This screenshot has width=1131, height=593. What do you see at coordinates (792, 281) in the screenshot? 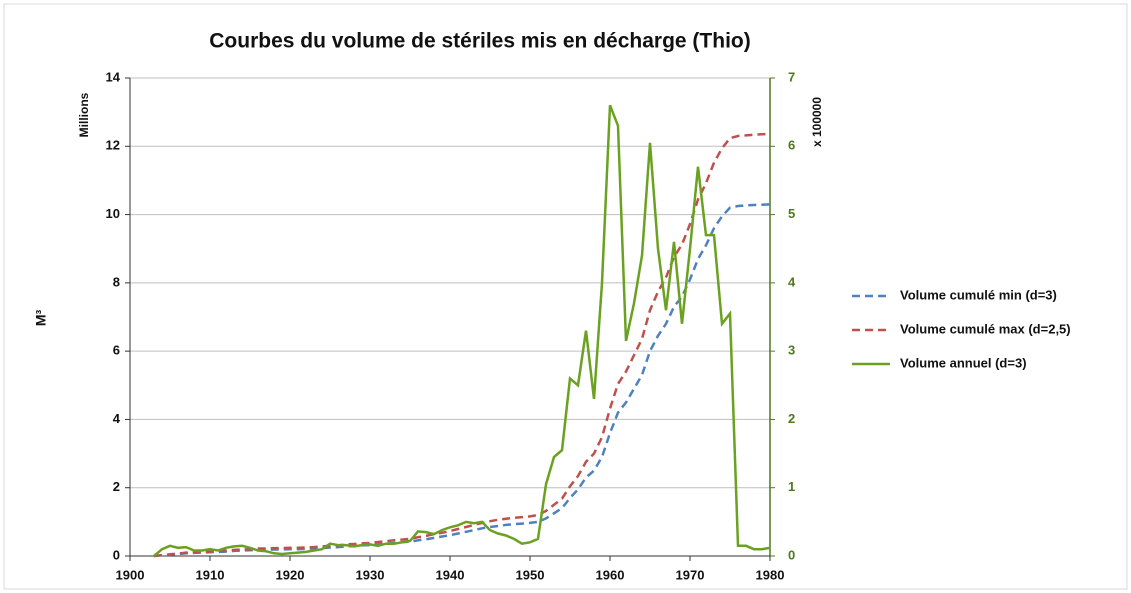
I see `y2-tick-label: 4` at bounding box center [792, 281].